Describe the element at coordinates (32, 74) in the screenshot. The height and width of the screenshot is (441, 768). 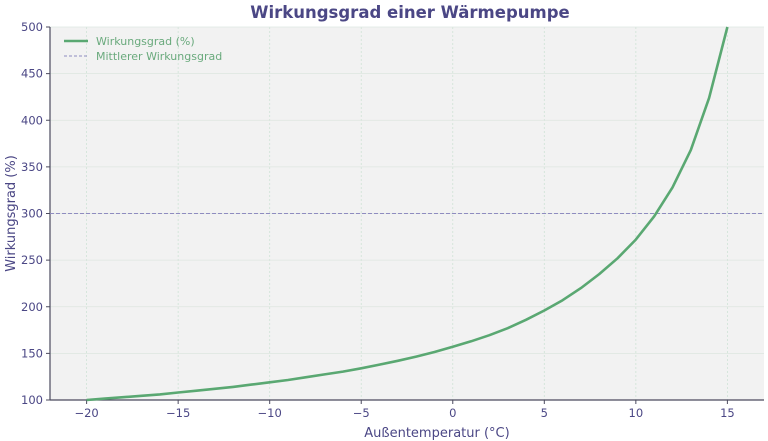
I see `y-tick-label: 450` at that location.